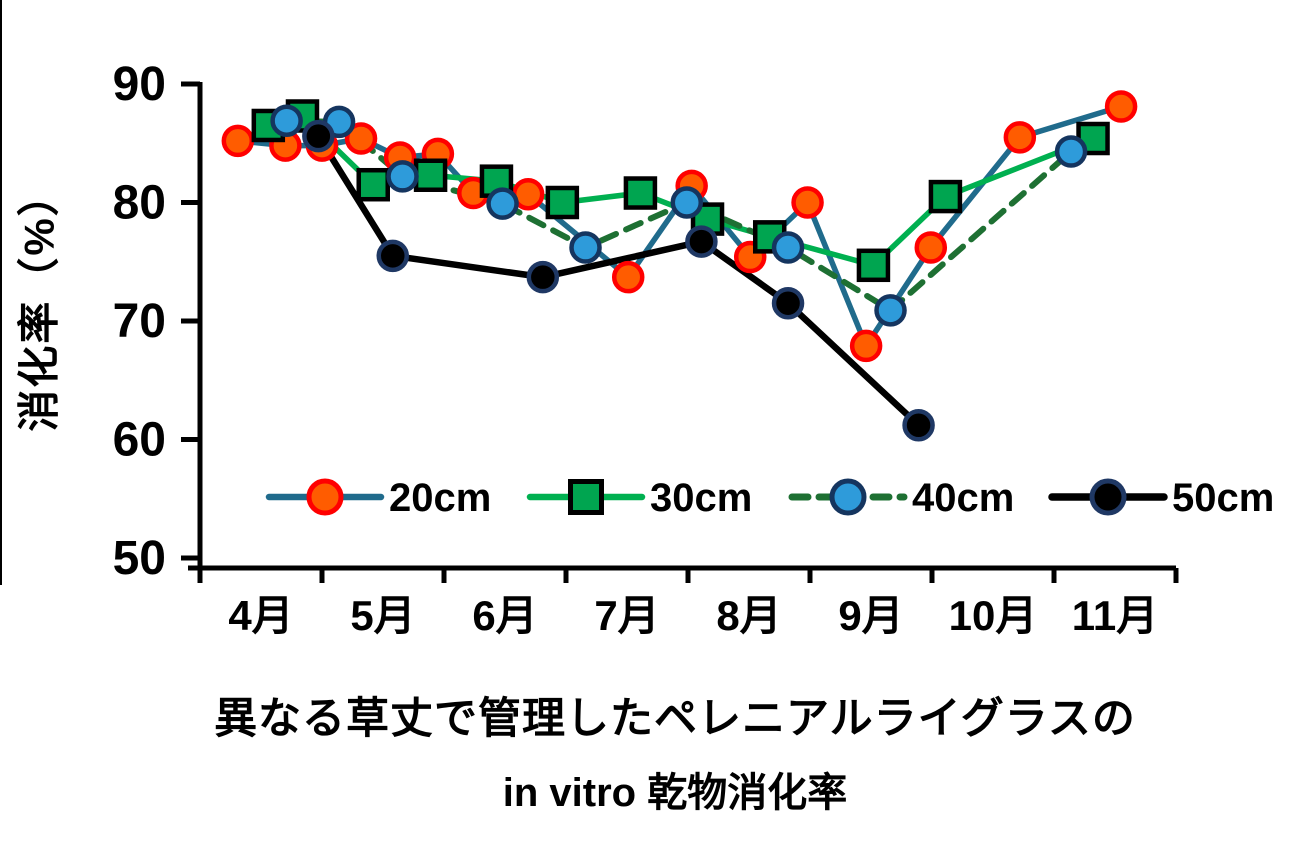  What do you see at coordinates (675, 719) in the screenshot?
I see `caption-line-1: 異なる草丈で管理したペレニアルライグラスの` at bounding box center [675, 719].